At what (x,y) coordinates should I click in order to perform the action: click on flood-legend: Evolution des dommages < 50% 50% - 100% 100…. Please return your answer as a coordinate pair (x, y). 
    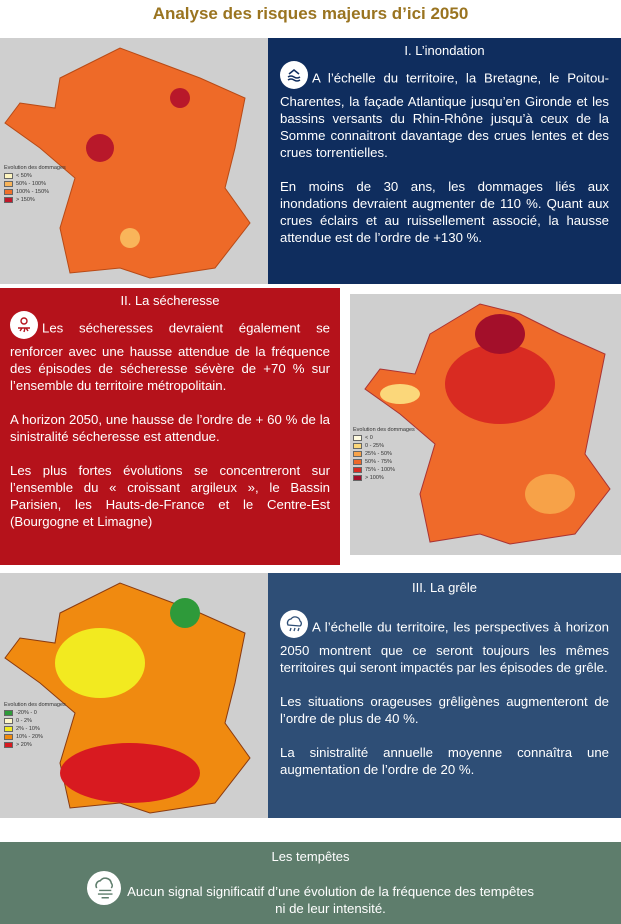
    Looking at the image, I should click on (35, 184).